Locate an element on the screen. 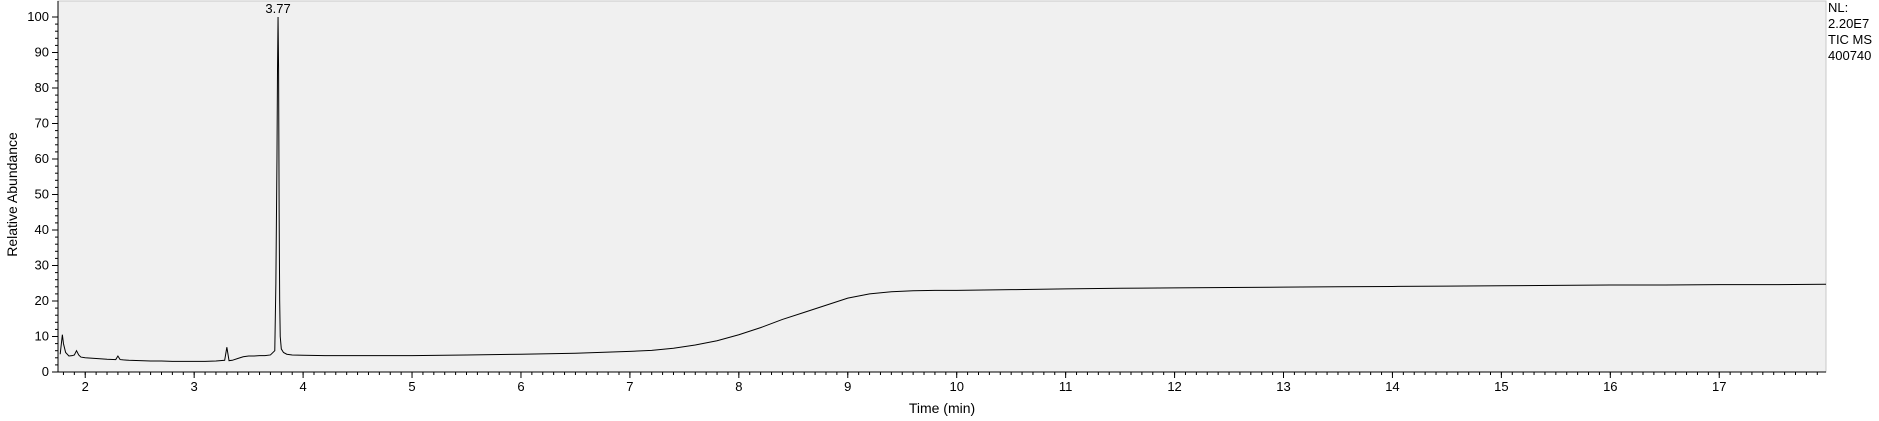 Image resolution: width=1879 pixels, height=421 pixels. scan-info-line: 400740 is located at coordinates (1849, 55).